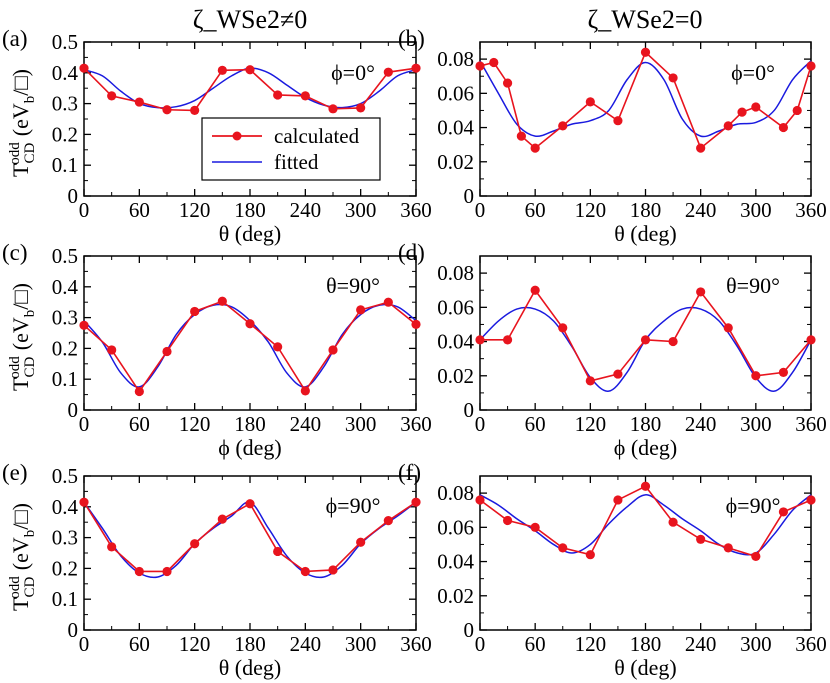 Image resolution: width=830 pixels, height=683 pixels. I want to click on column-title-left: ζ_WSe2≠0, so click(250, 19).